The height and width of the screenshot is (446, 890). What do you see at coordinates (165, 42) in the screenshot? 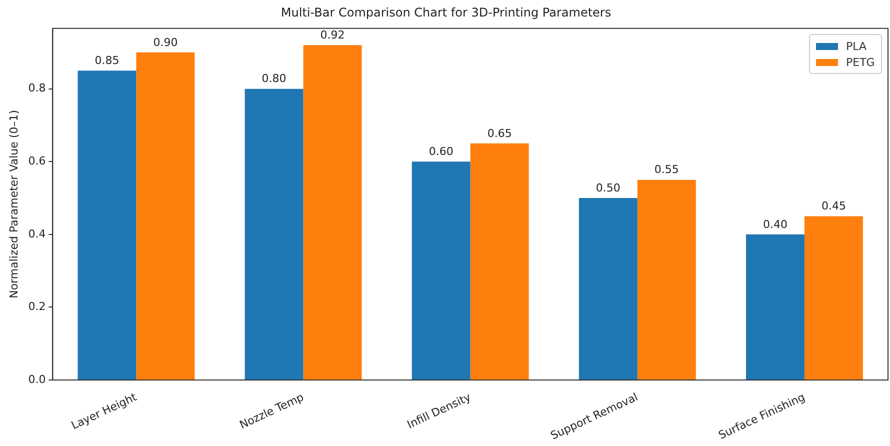
I see `data-label: 0.90` at bounding box center [165, 42].